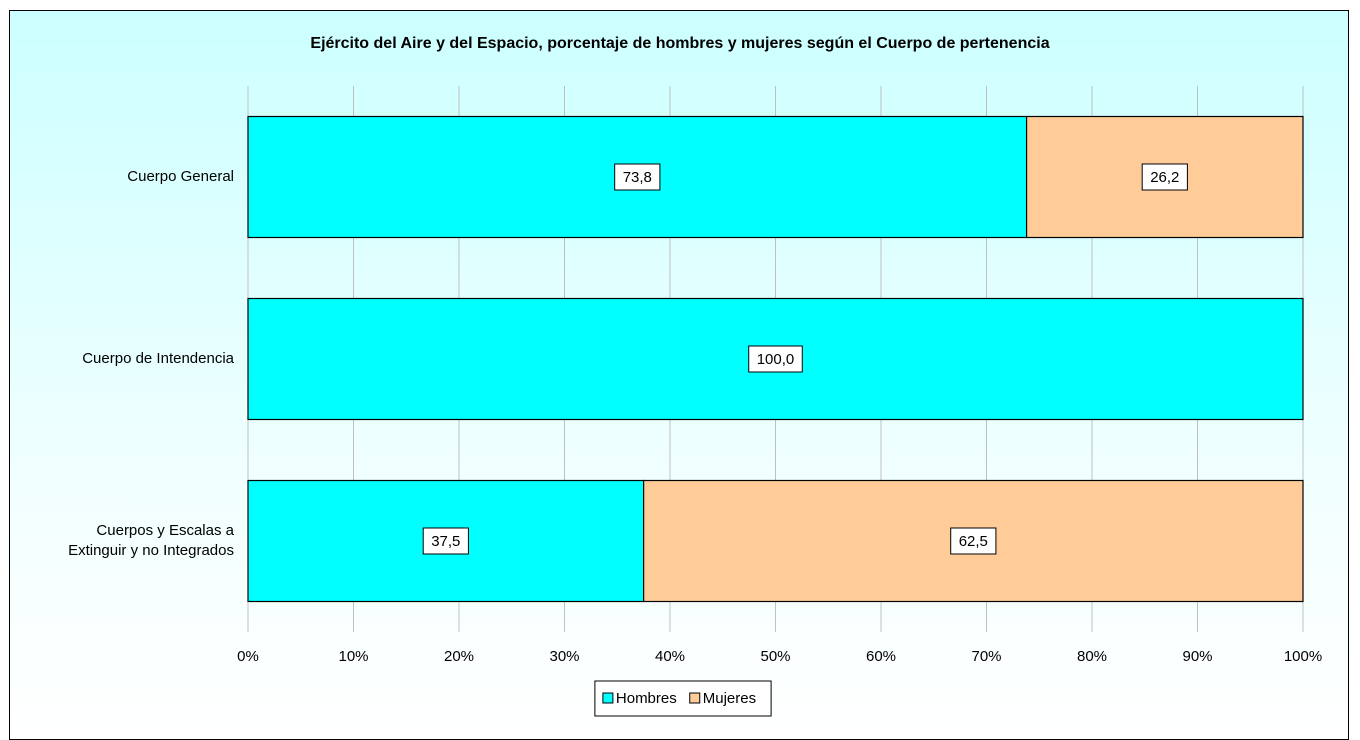 The height and width of the screenshot is (740, 1360). What do you see at coordinates (248, 656) in the screenshot?
I see `x-tick-label: 0%` at bounding box center [248, 656].